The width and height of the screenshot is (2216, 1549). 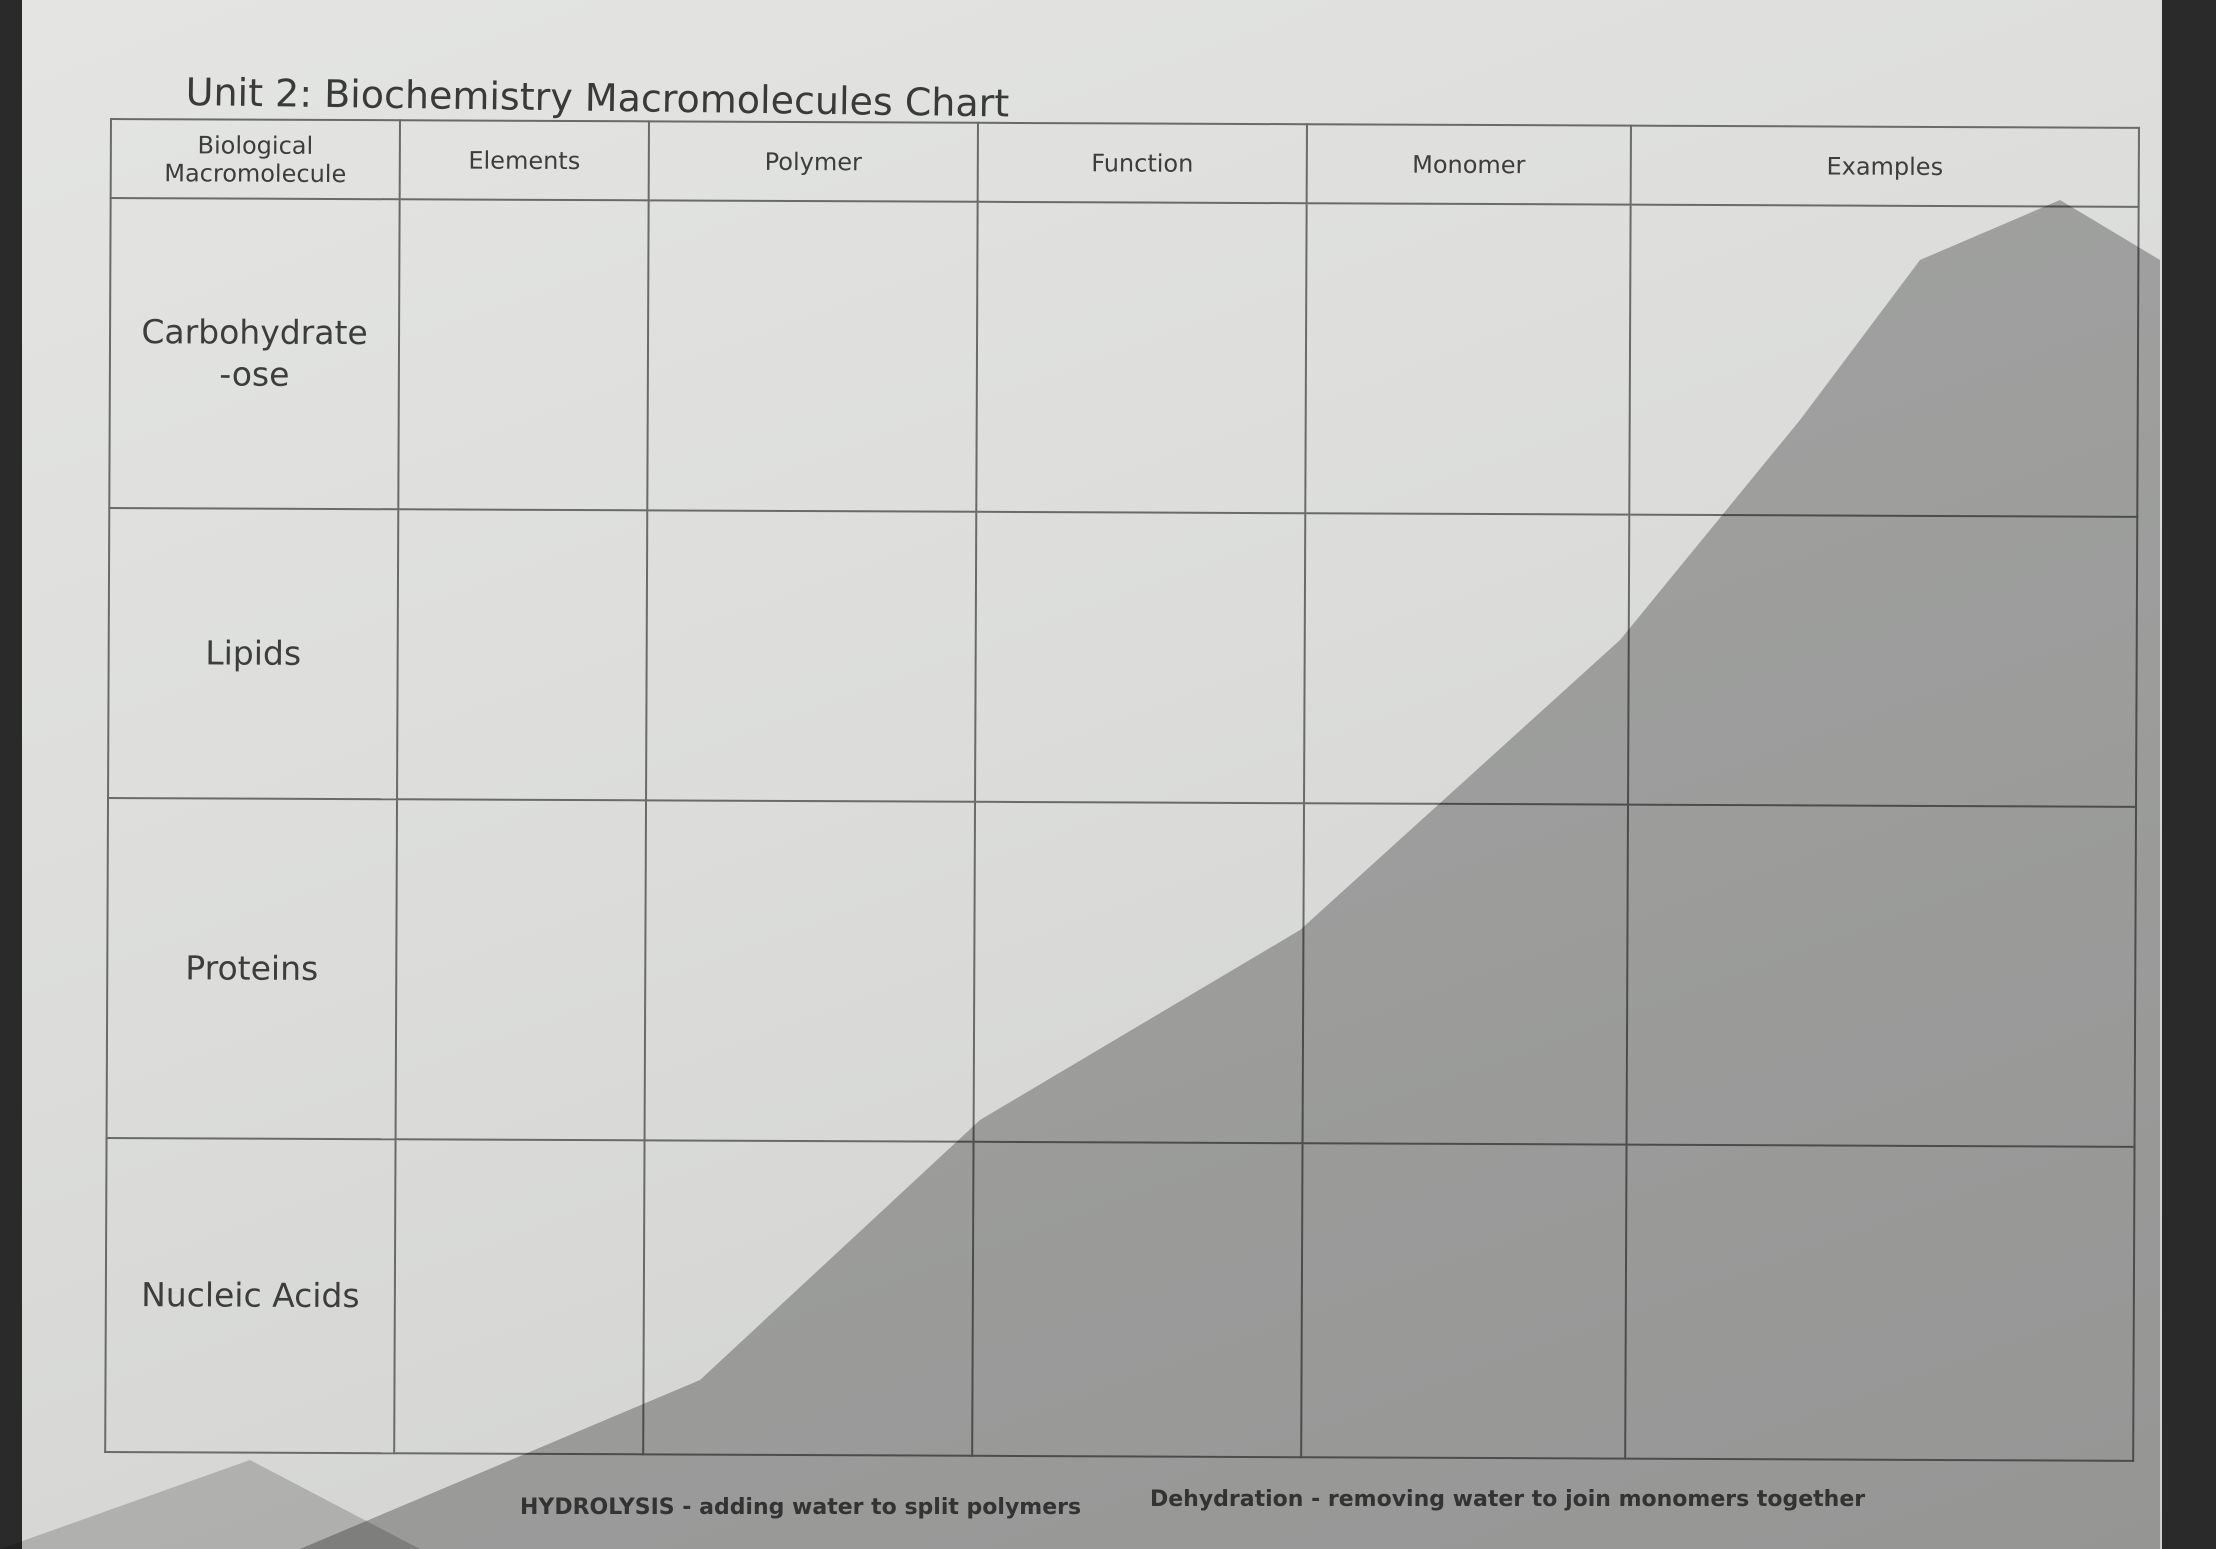 I want to click on row-label-nucleic-acids: Nucleic Acids, so click(x=250, y=1295).